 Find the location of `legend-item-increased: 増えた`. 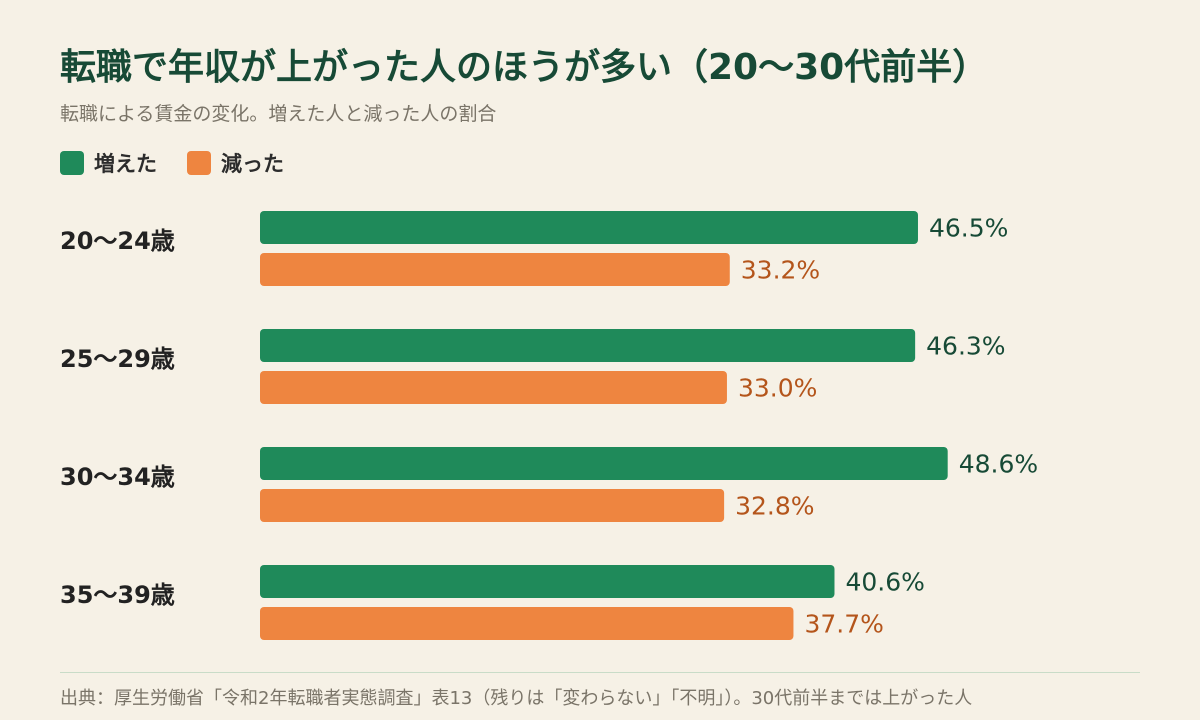

legend-item-increased: 増えた is located at coordinates (108, 163).